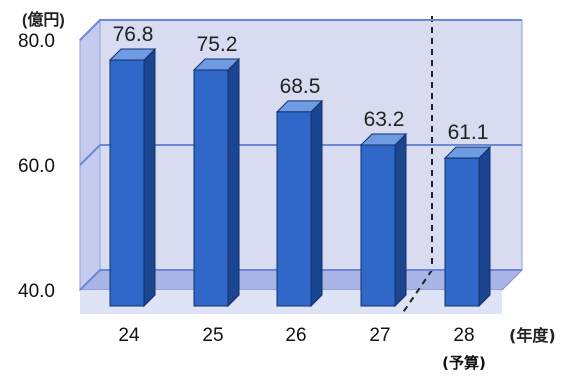  What do you see at coordinates (43, 20) in the screenshot?
I see `y-unit-label: (億円)` at bounding box center [43, 20].